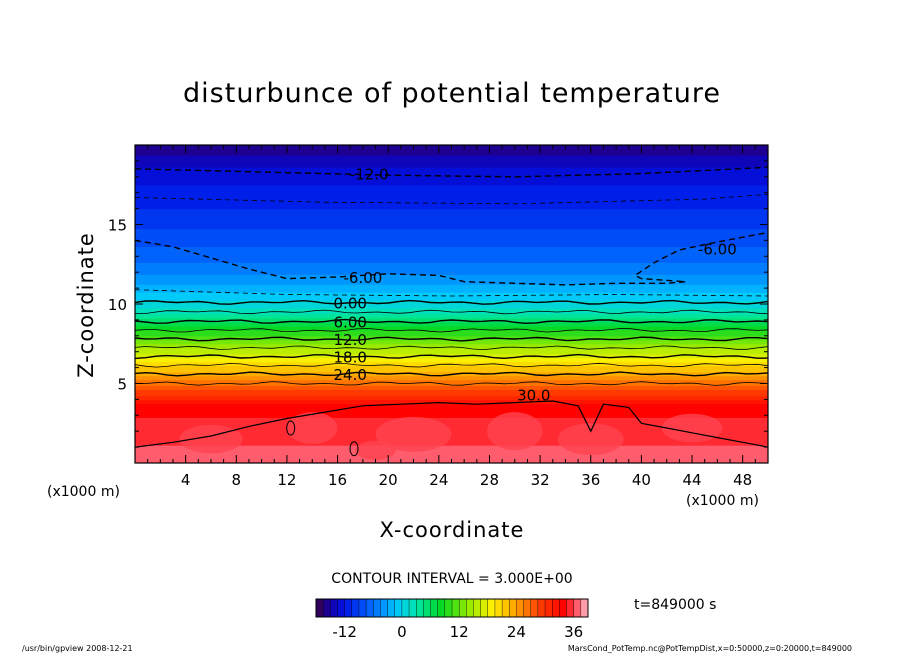  Describe the element at coordinates (691, 480) in the screenshot. I see `x-tick-label: 44` at that location.